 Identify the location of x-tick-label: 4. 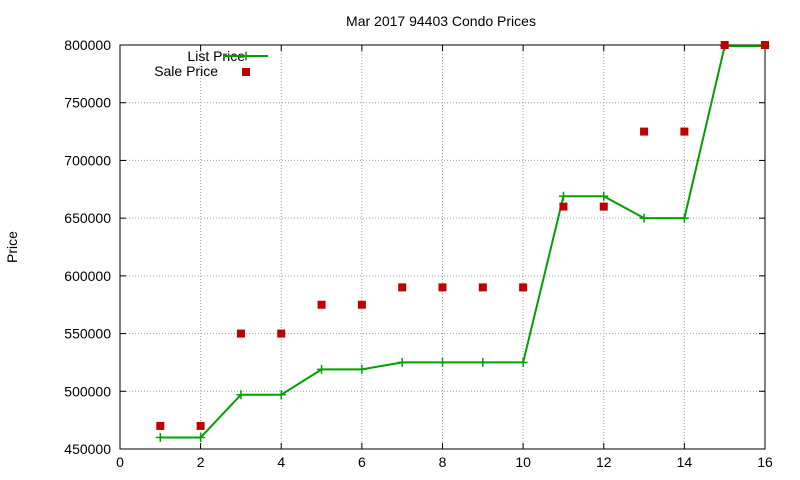
(281, 462).